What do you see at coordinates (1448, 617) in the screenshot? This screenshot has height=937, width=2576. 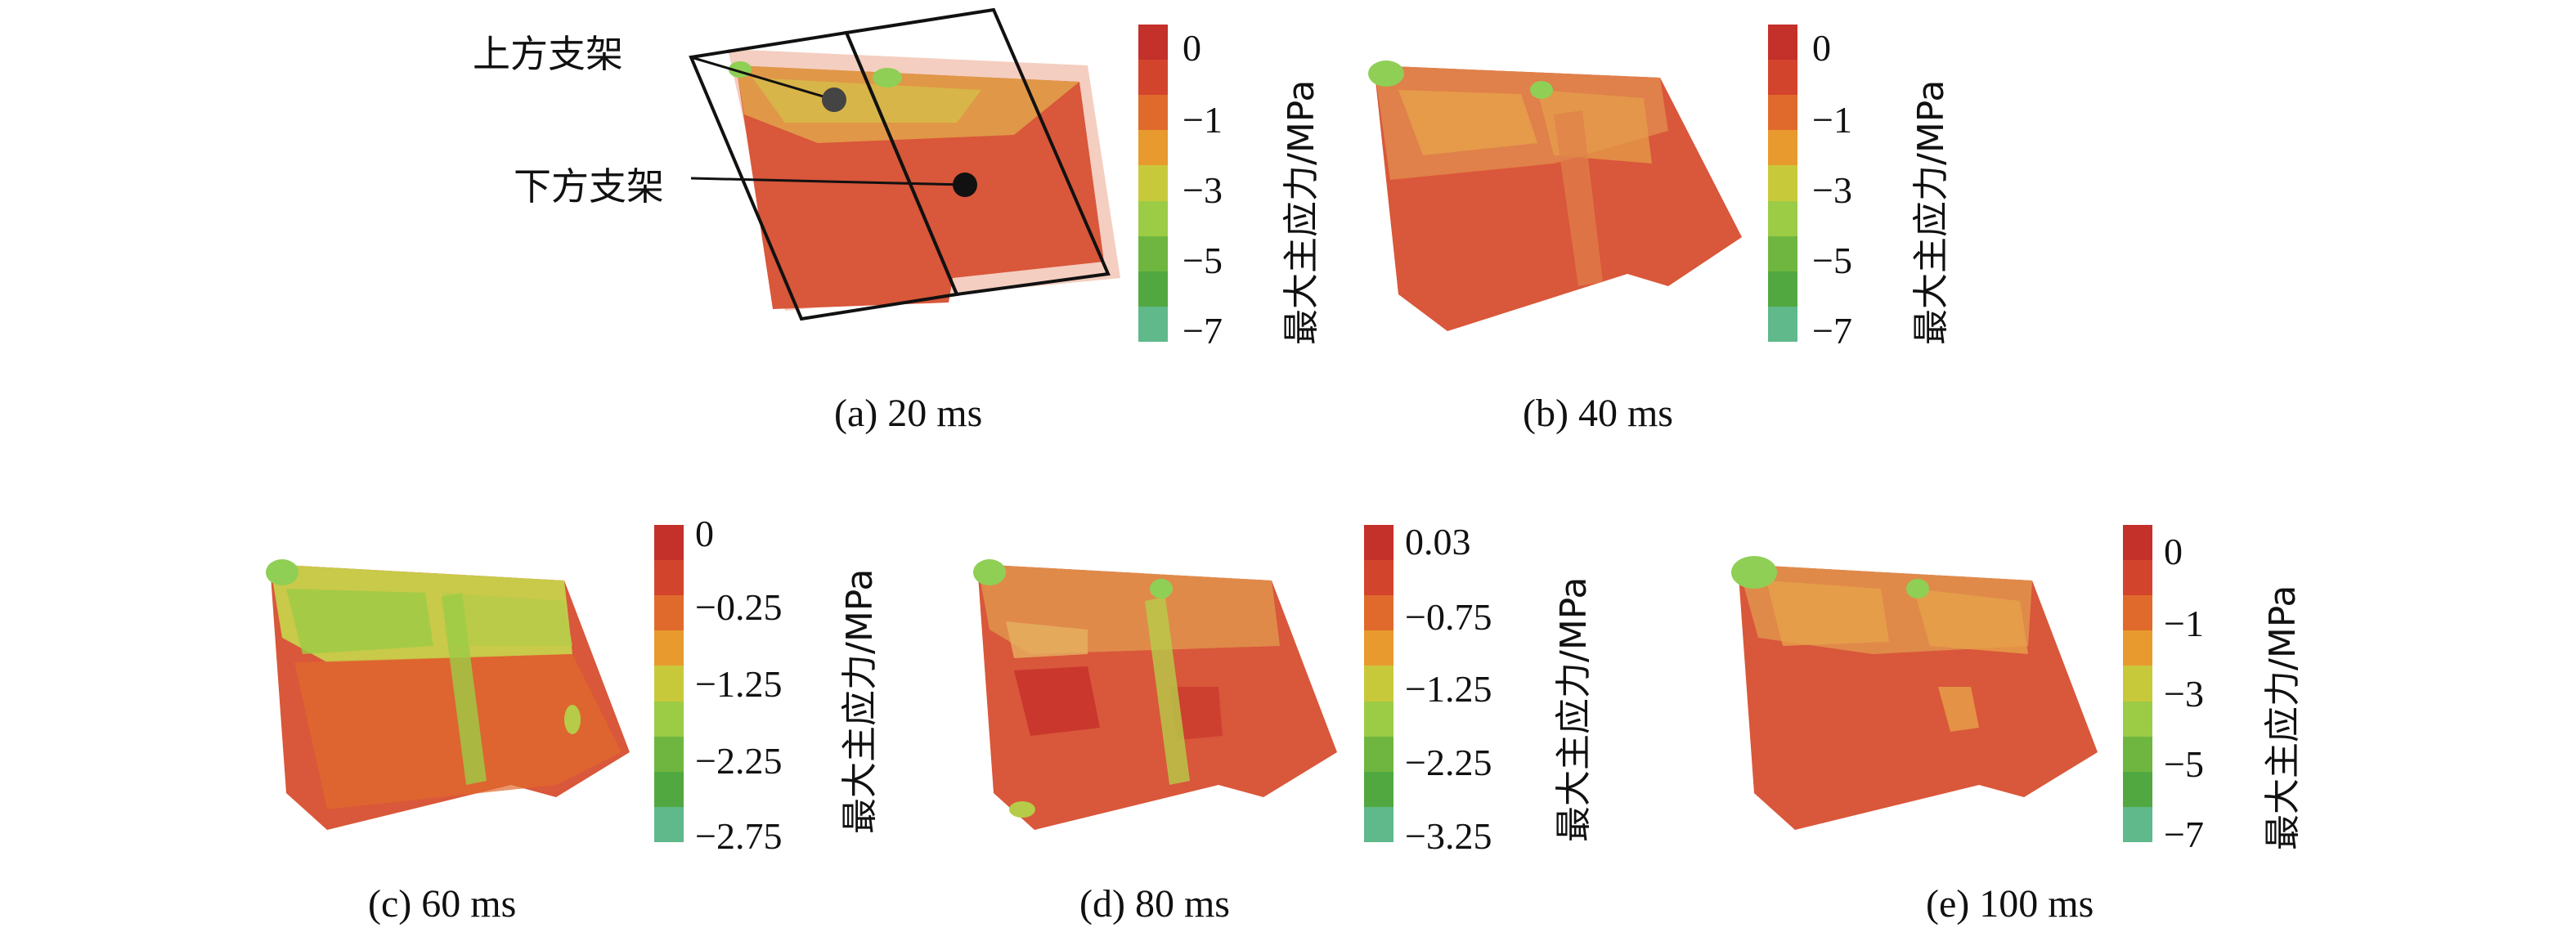 I see `tick-d-1: −0.75` at bounding box center [1448, 617].